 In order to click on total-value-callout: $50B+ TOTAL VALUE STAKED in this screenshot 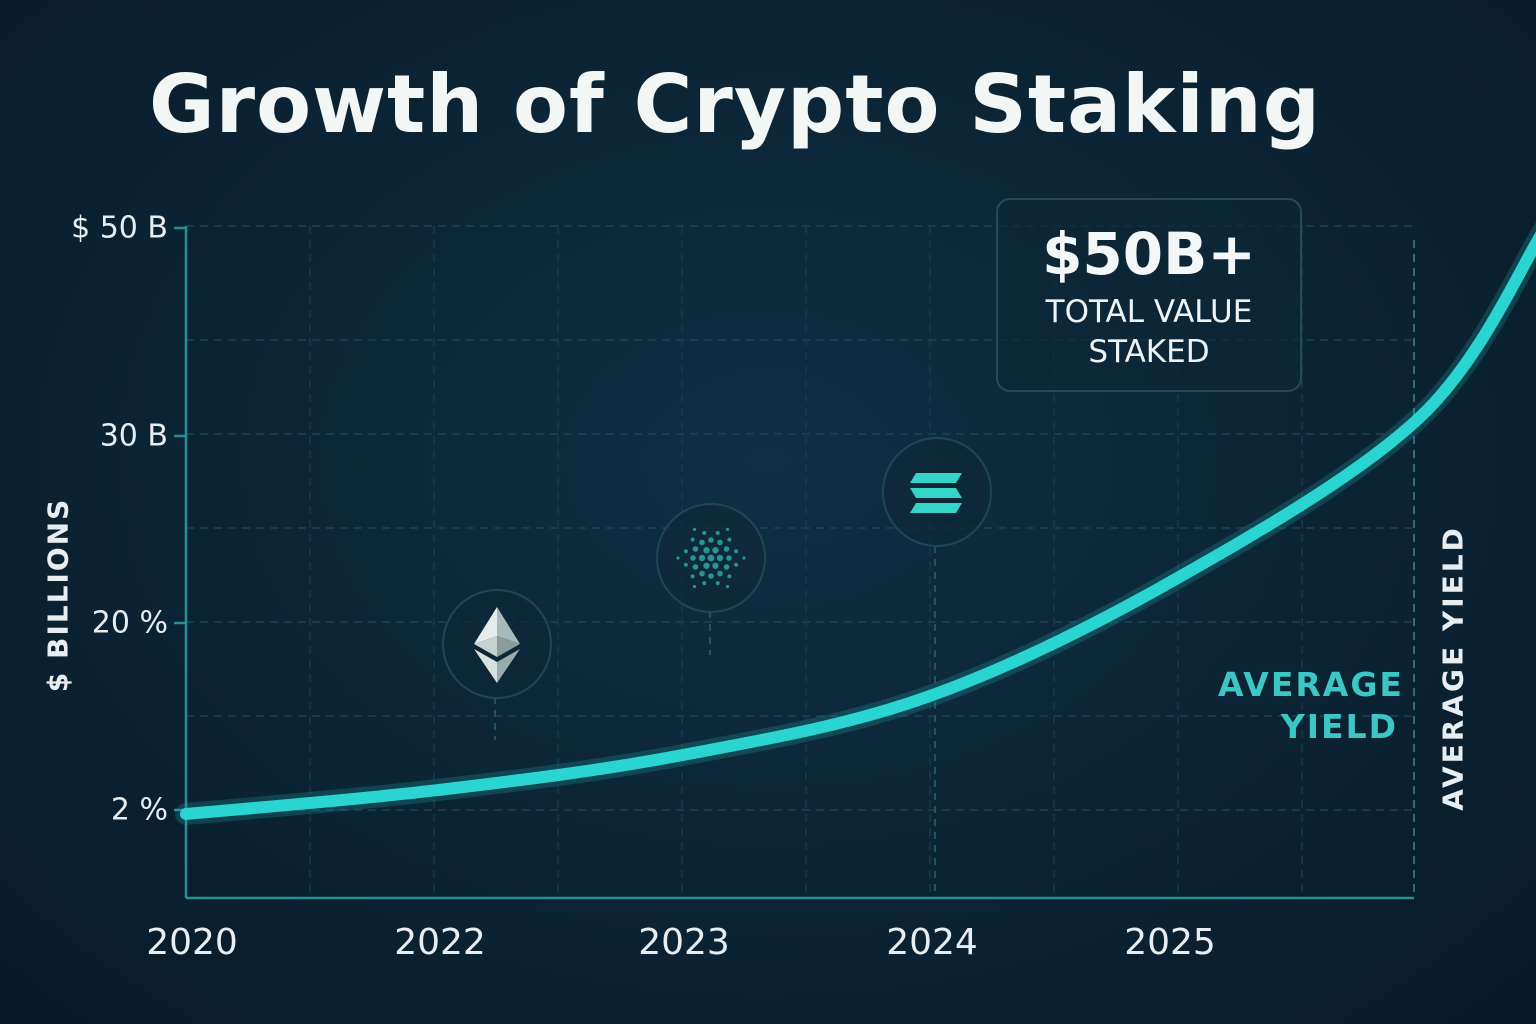, I will do `click(1149, 295)`.